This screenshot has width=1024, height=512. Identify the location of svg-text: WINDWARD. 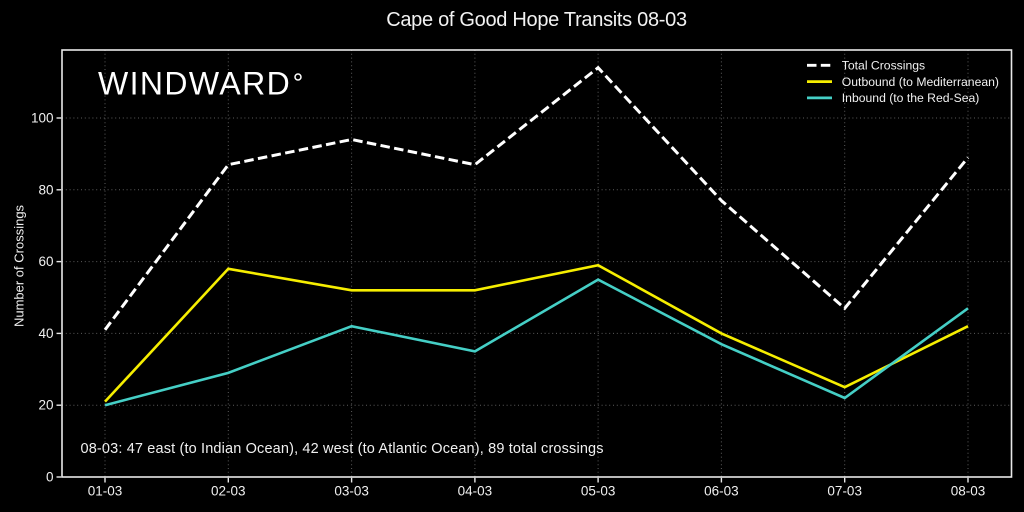
(194, 84).